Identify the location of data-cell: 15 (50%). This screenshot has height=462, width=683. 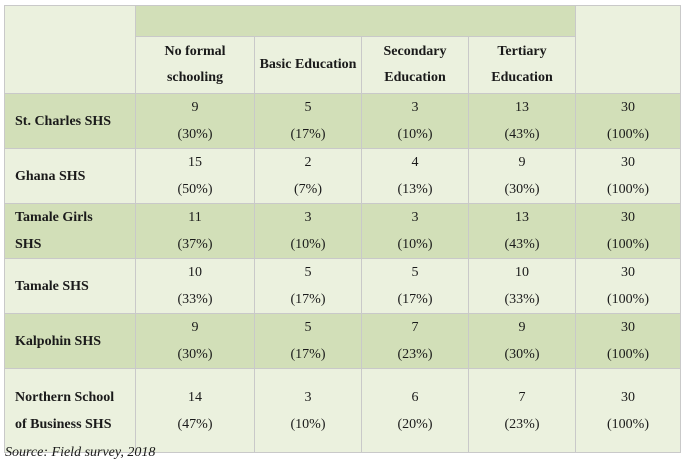
(195, 176).